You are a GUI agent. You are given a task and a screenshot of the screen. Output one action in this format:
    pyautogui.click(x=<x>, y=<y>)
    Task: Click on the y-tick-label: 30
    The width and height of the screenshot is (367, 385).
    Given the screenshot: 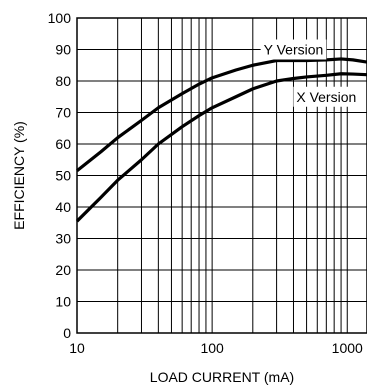 What is the action you would take?
    pyautogui.click(x=63, y=239)
    